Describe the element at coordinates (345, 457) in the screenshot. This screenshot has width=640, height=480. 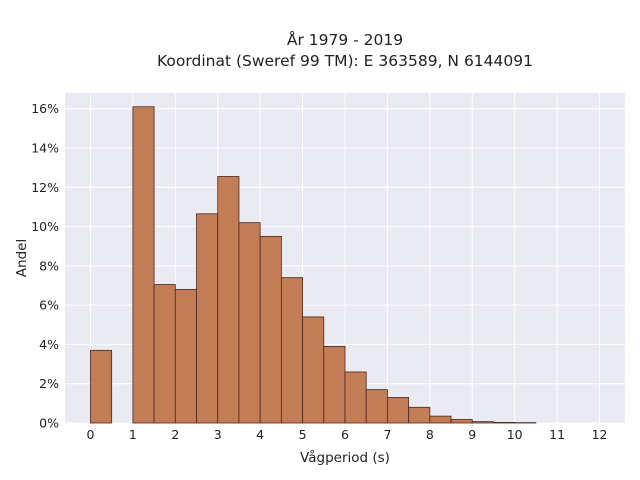
I see `x-axis-label: Vågperiod (s)` at that location.